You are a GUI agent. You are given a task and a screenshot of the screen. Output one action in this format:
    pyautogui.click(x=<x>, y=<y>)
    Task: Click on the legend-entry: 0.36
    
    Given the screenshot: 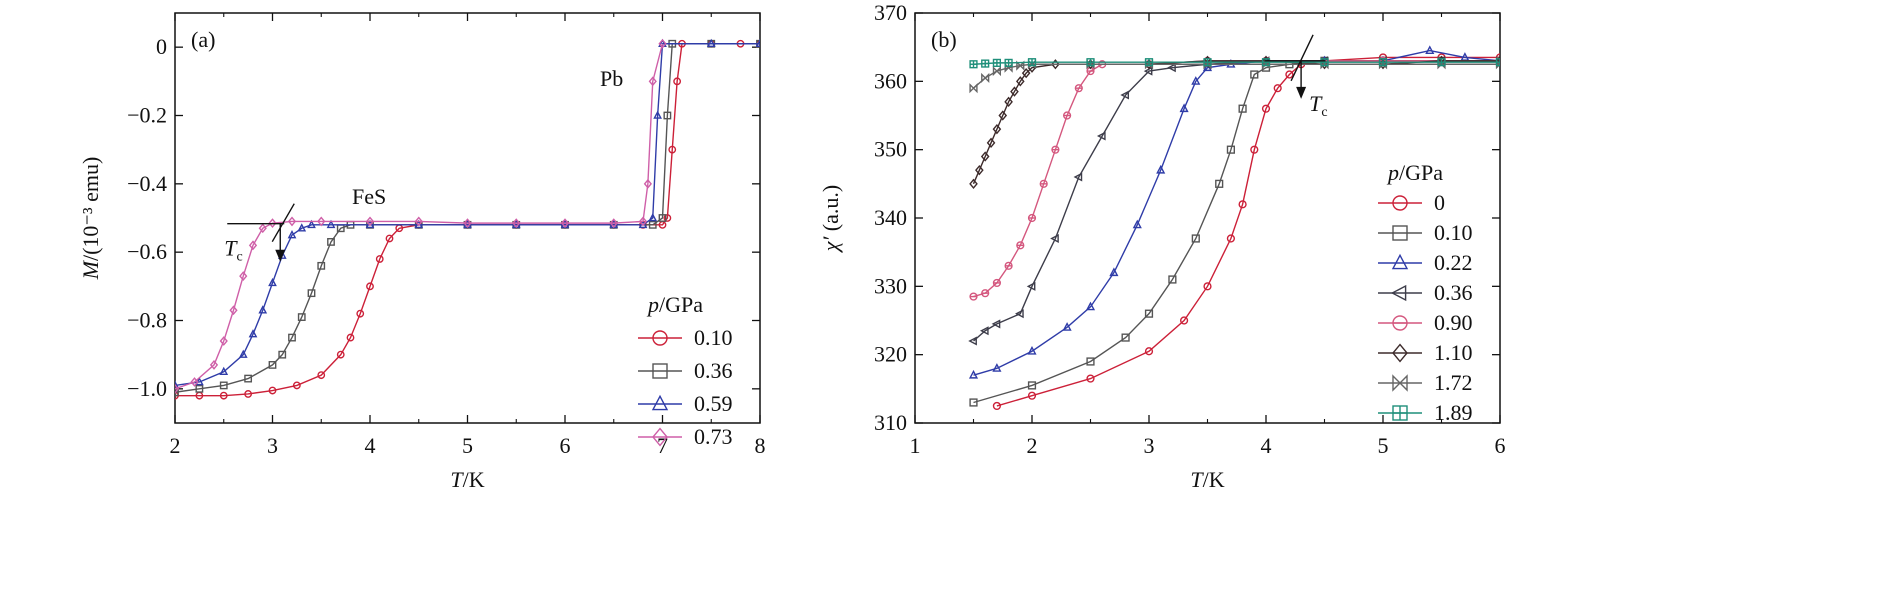 What is the action you would take?
    pyautogui.click(x=1425, y=292)
    